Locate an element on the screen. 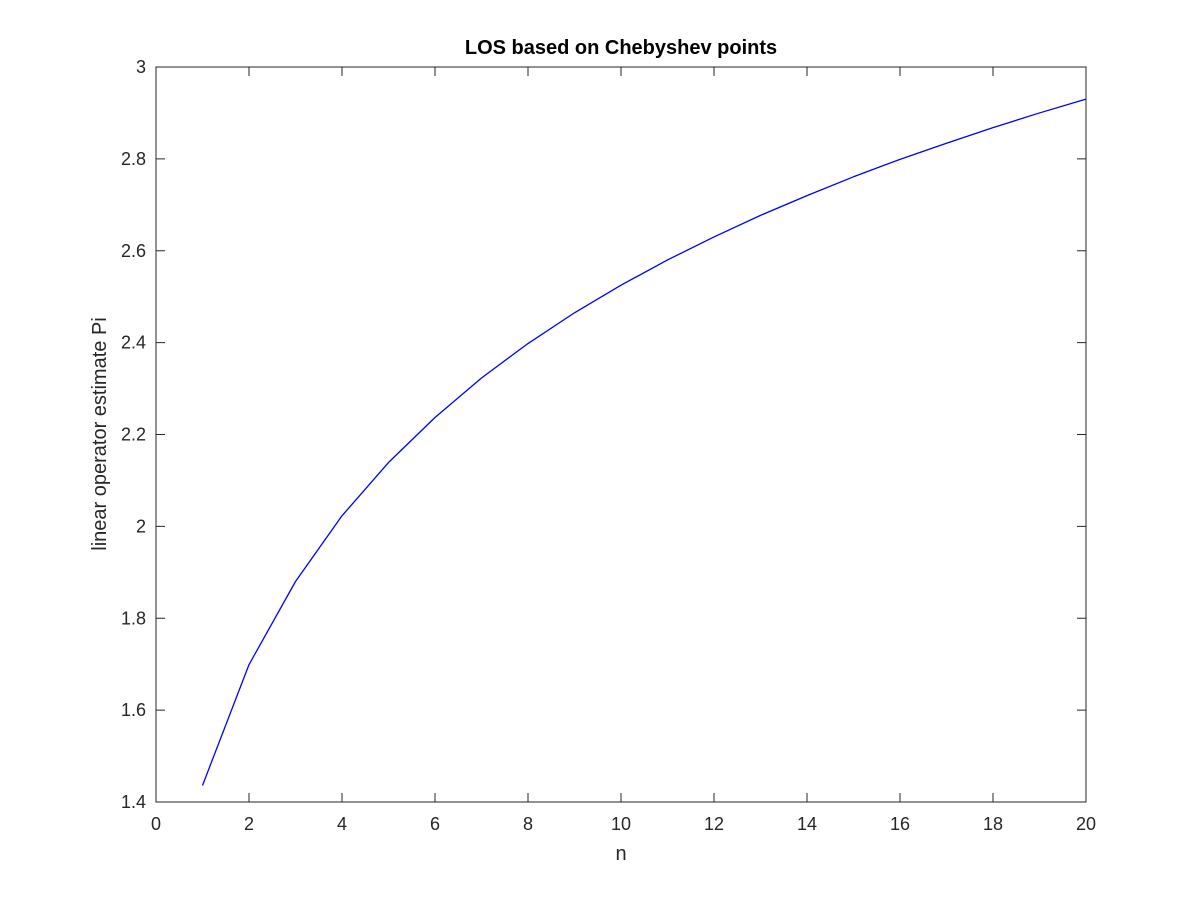 Image resolution: width=1200 pixels, height=900 pixels. y-tick-label: 1.8 is located at coordinates (133, 618).